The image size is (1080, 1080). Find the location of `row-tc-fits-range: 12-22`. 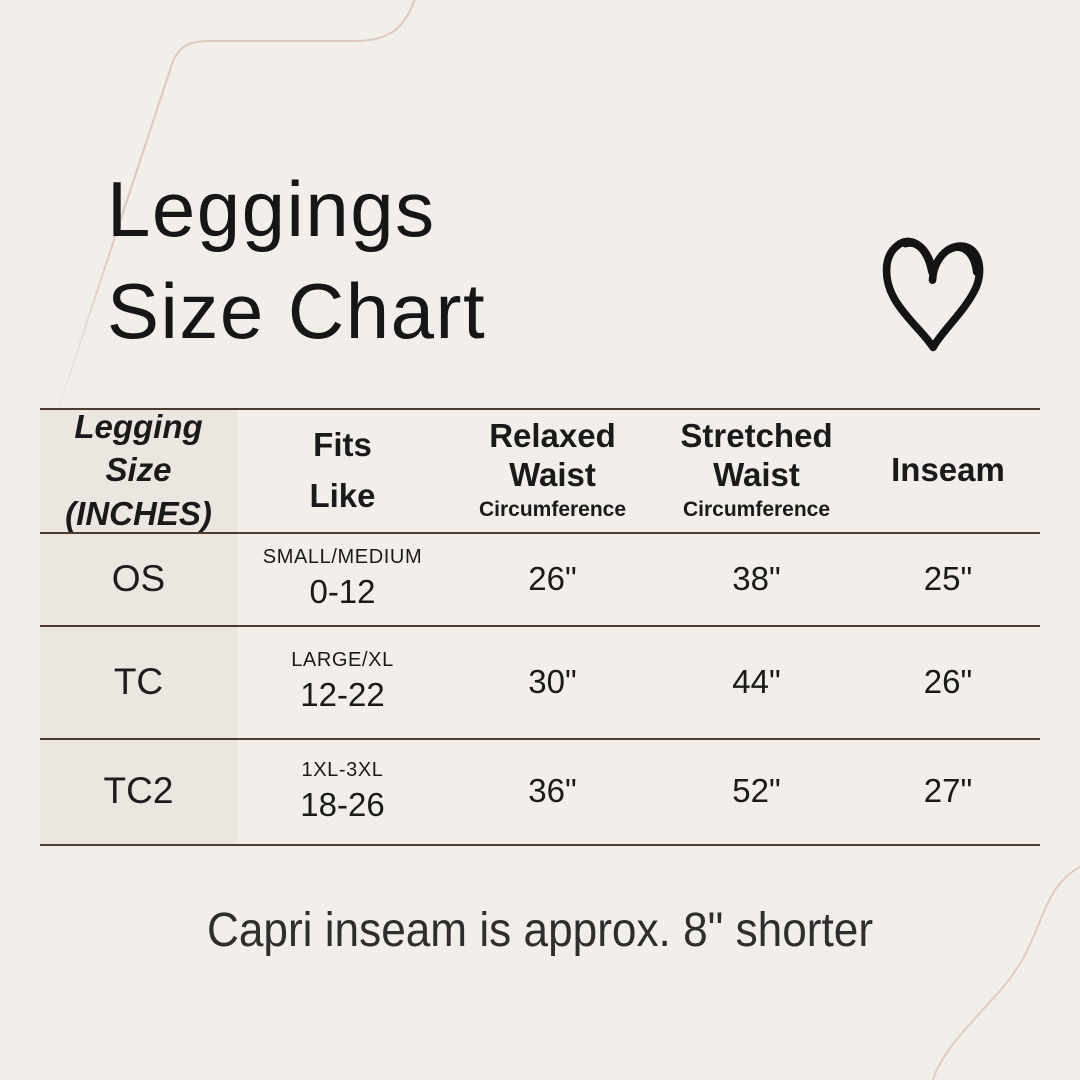

row-tc-fits-range: 12-22 is located at coordinates (342, 694).